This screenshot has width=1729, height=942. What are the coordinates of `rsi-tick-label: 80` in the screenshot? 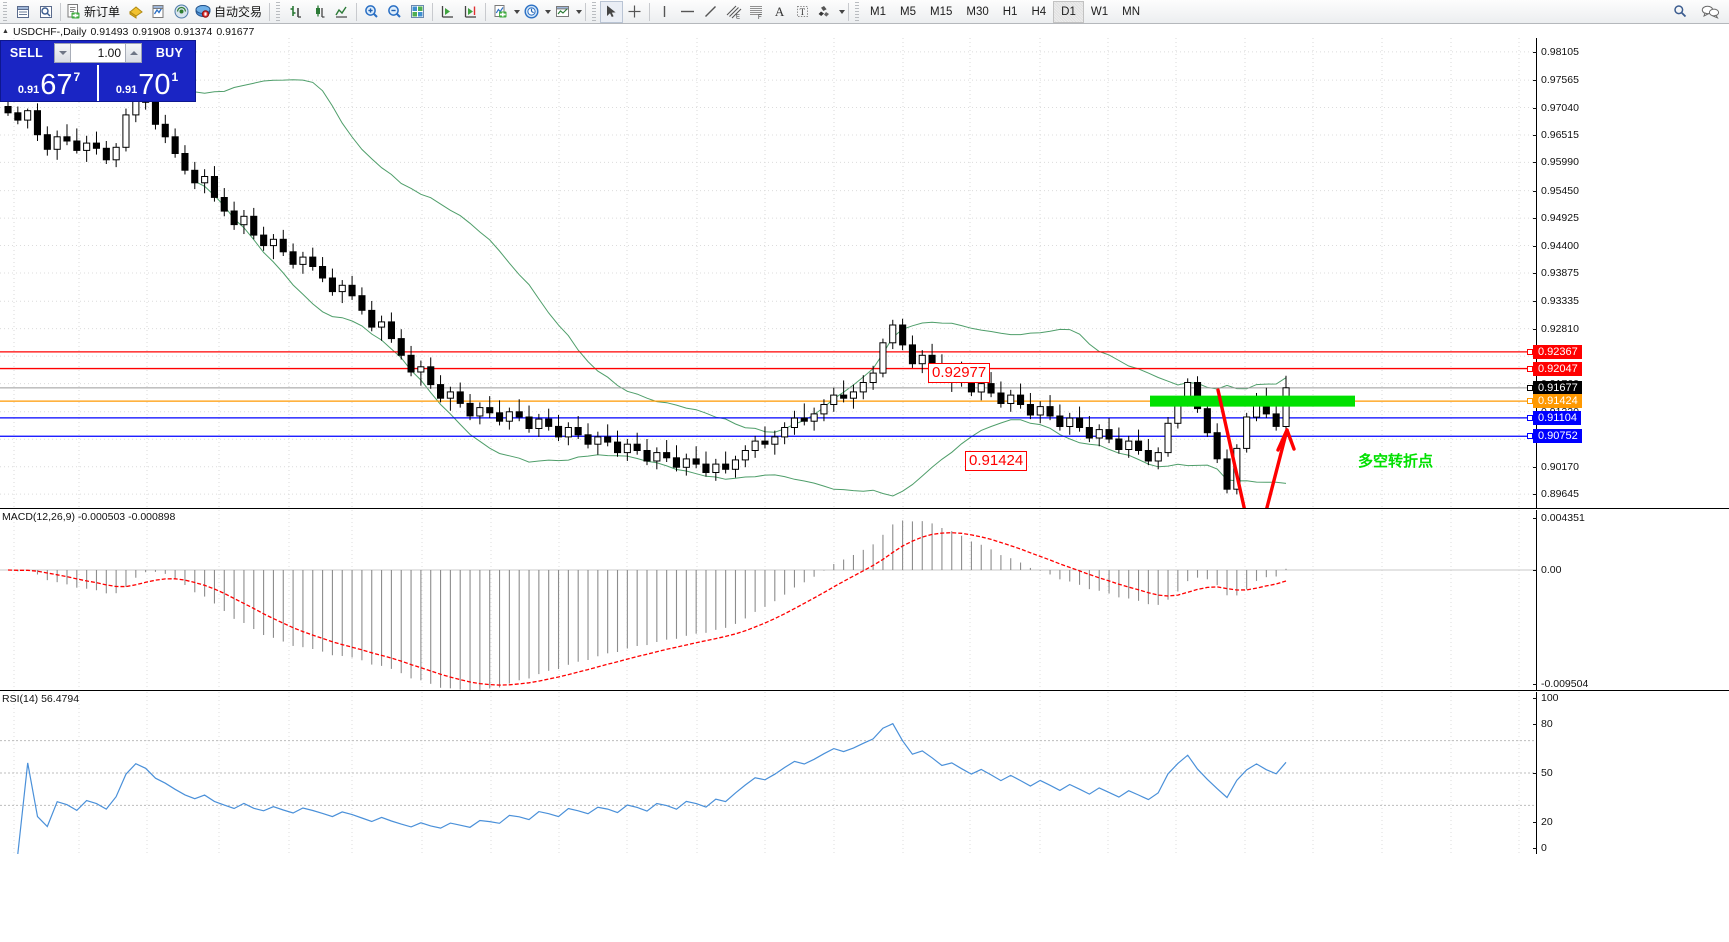 It's located at (1543, 724).